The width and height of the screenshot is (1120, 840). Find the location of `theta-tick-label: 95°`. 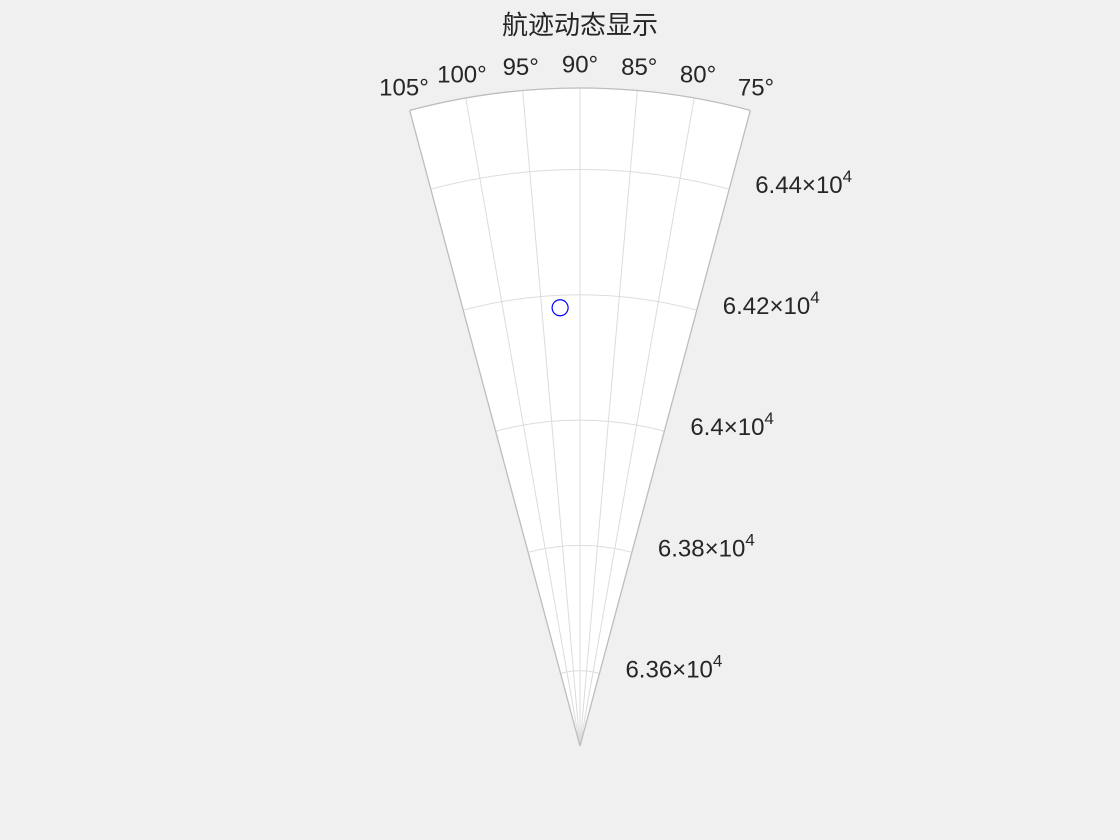

theta-tick-label: 95° is located at coordinates (521, 67).